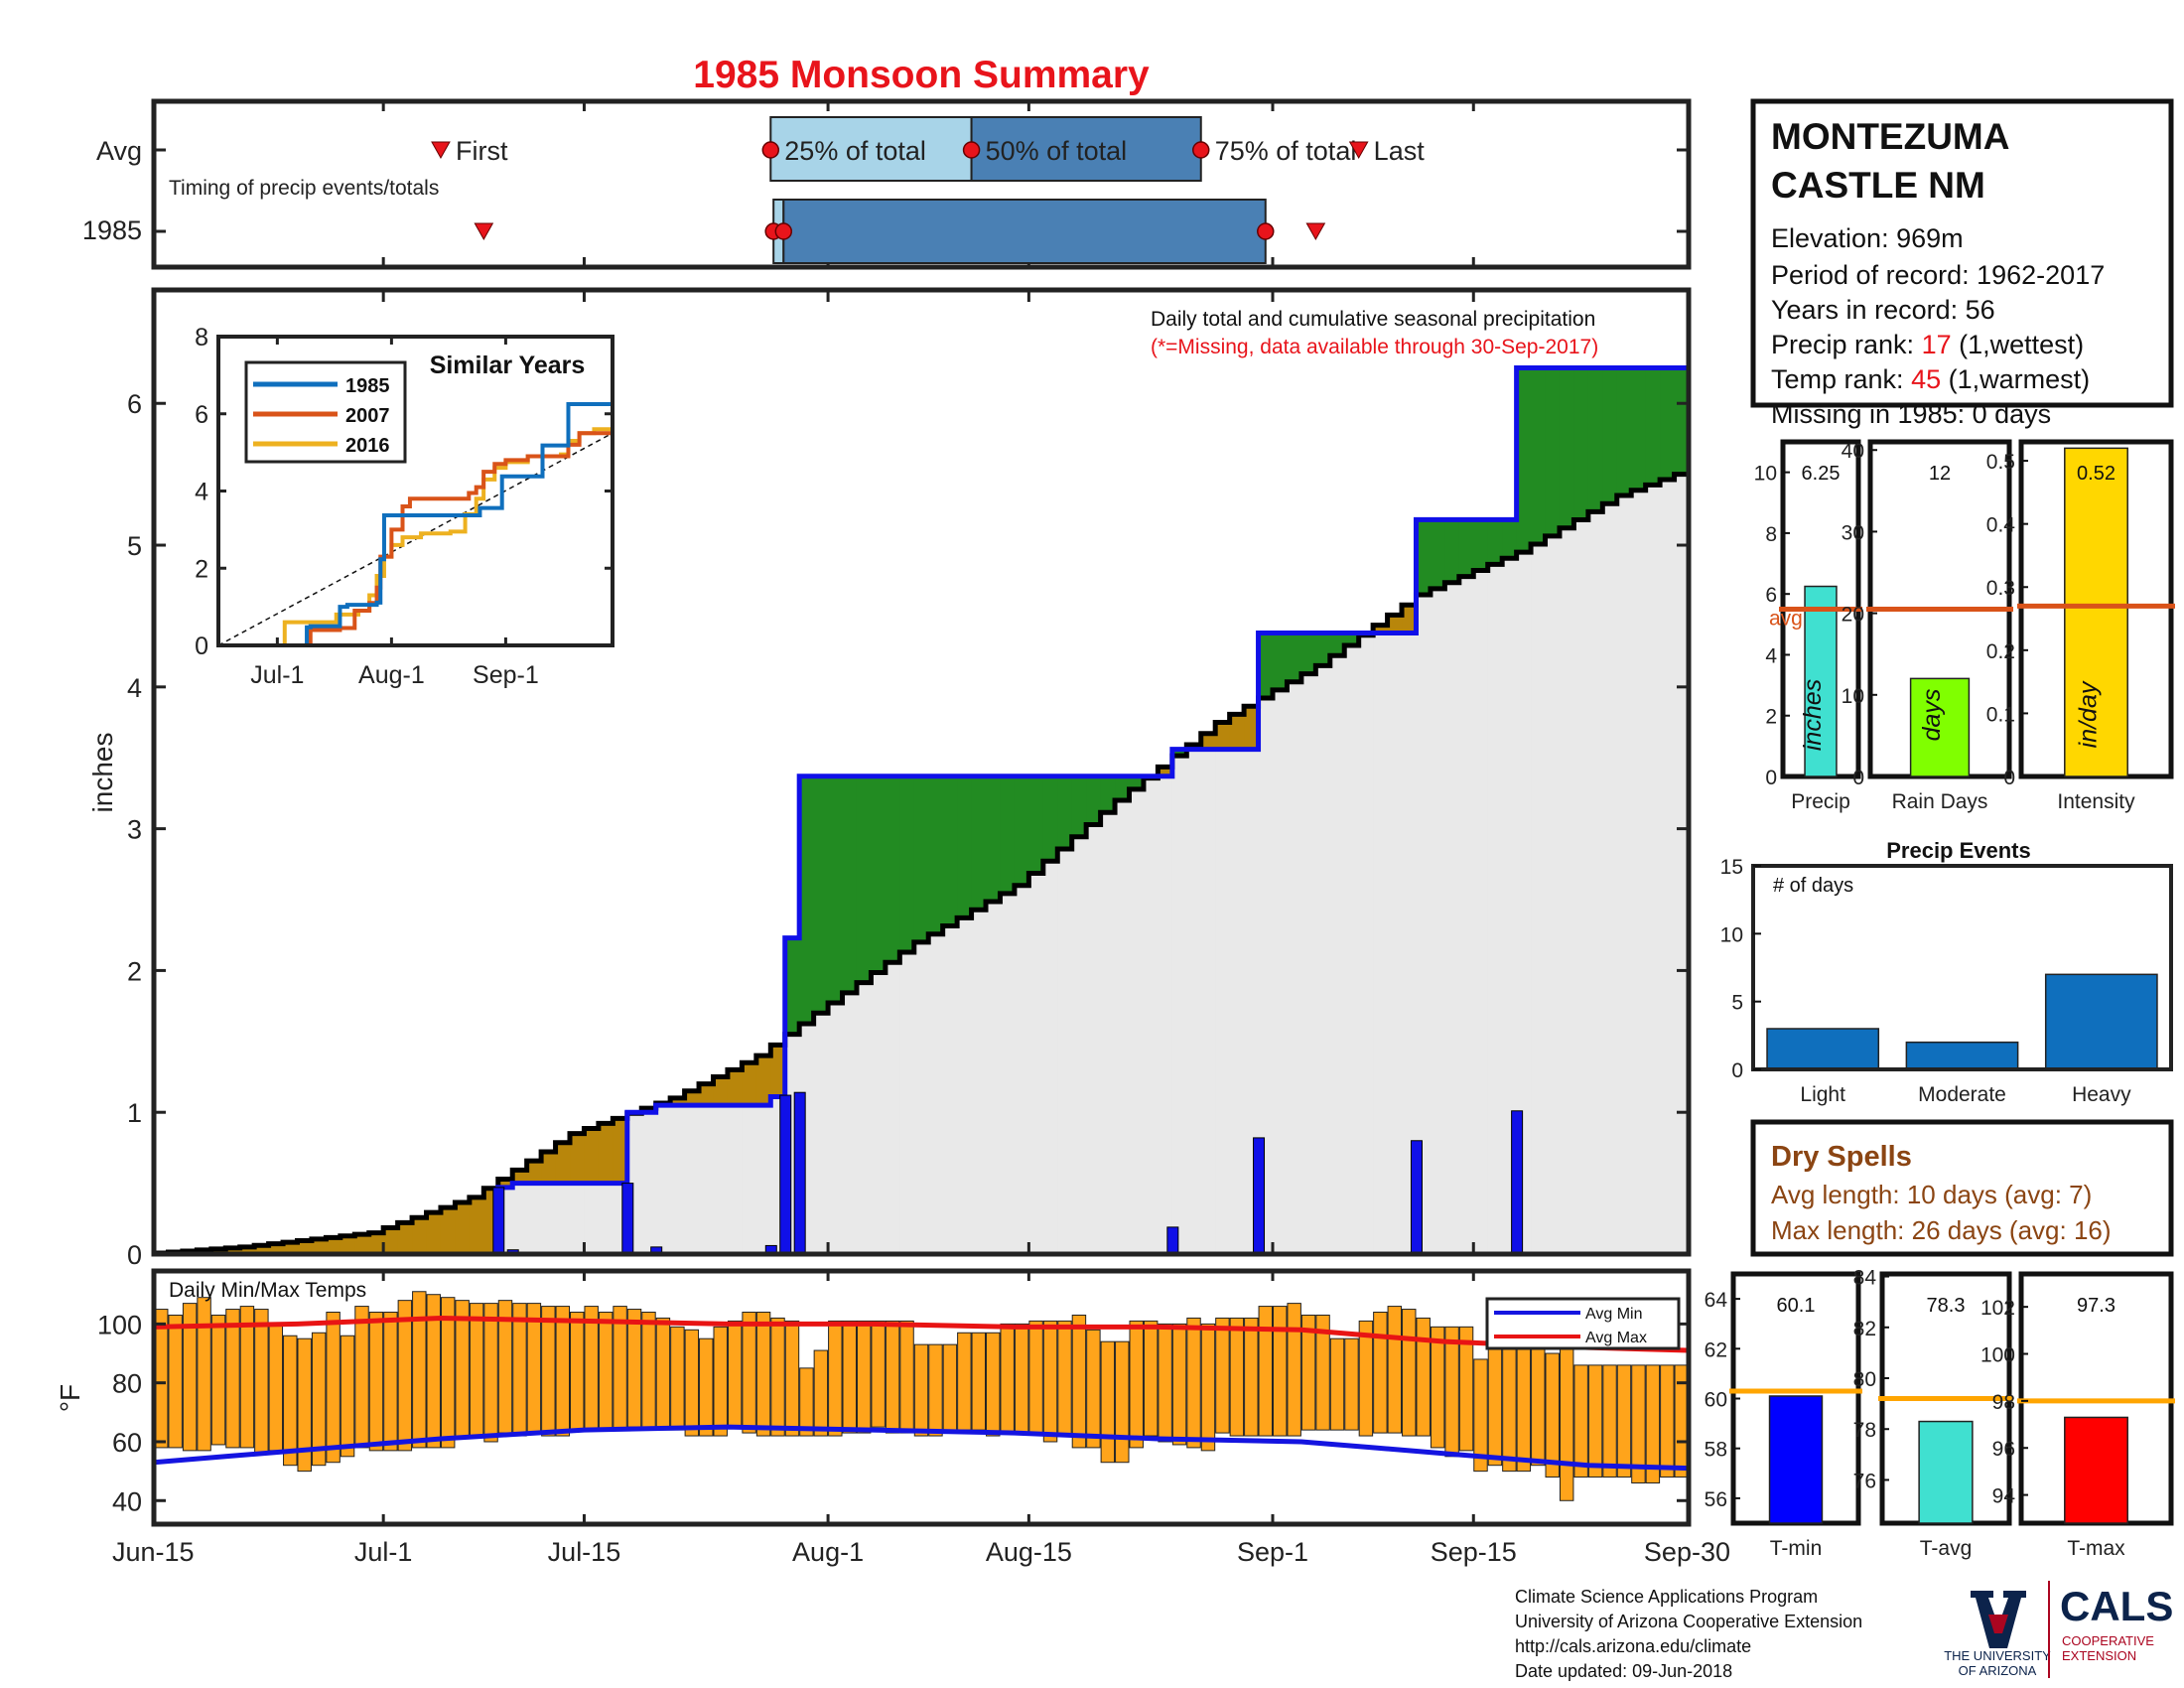 The width and height of the screenshot is (2184, 1688). What do you see at coordinates (441, 150) in the screenshot?
I see `avg-first-marker-icon` at bounding box center [441, 150].